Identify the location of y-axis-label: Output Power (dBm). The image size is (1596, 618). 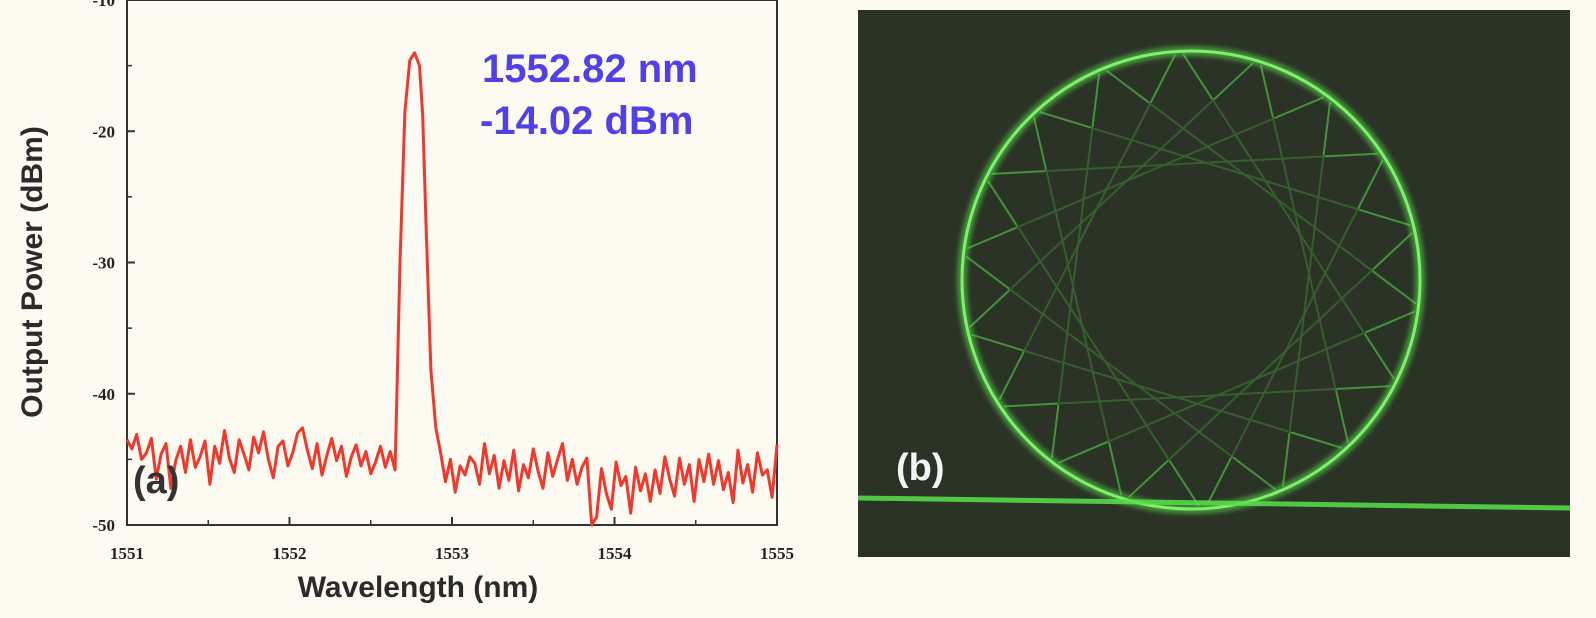
(32, 272).